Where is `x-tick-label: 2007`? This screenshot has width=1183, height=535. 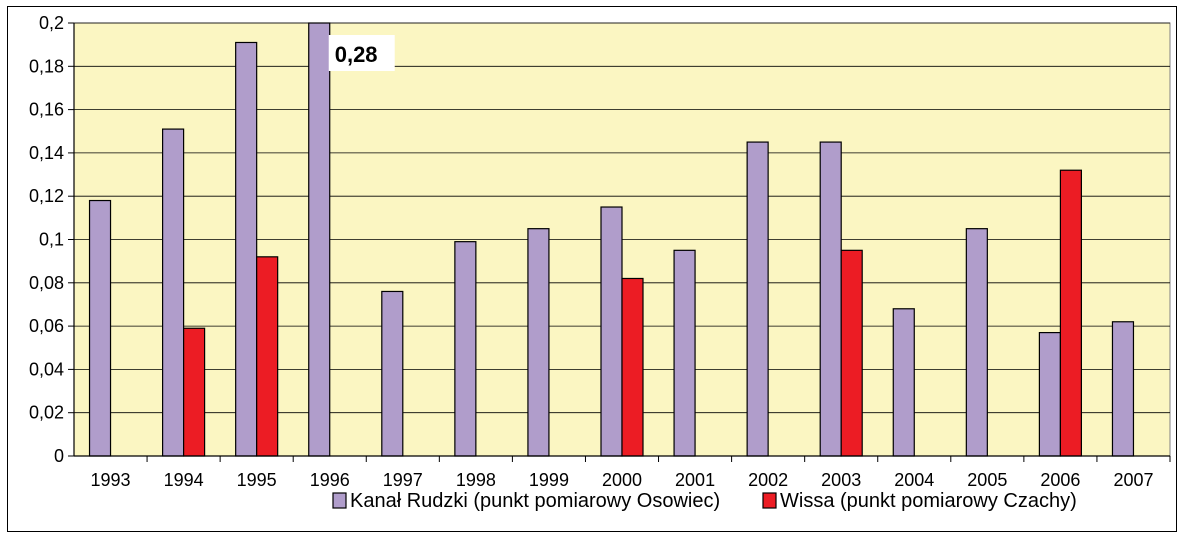 x-tick-label: 2007 is located at coordinates (1133, 480).